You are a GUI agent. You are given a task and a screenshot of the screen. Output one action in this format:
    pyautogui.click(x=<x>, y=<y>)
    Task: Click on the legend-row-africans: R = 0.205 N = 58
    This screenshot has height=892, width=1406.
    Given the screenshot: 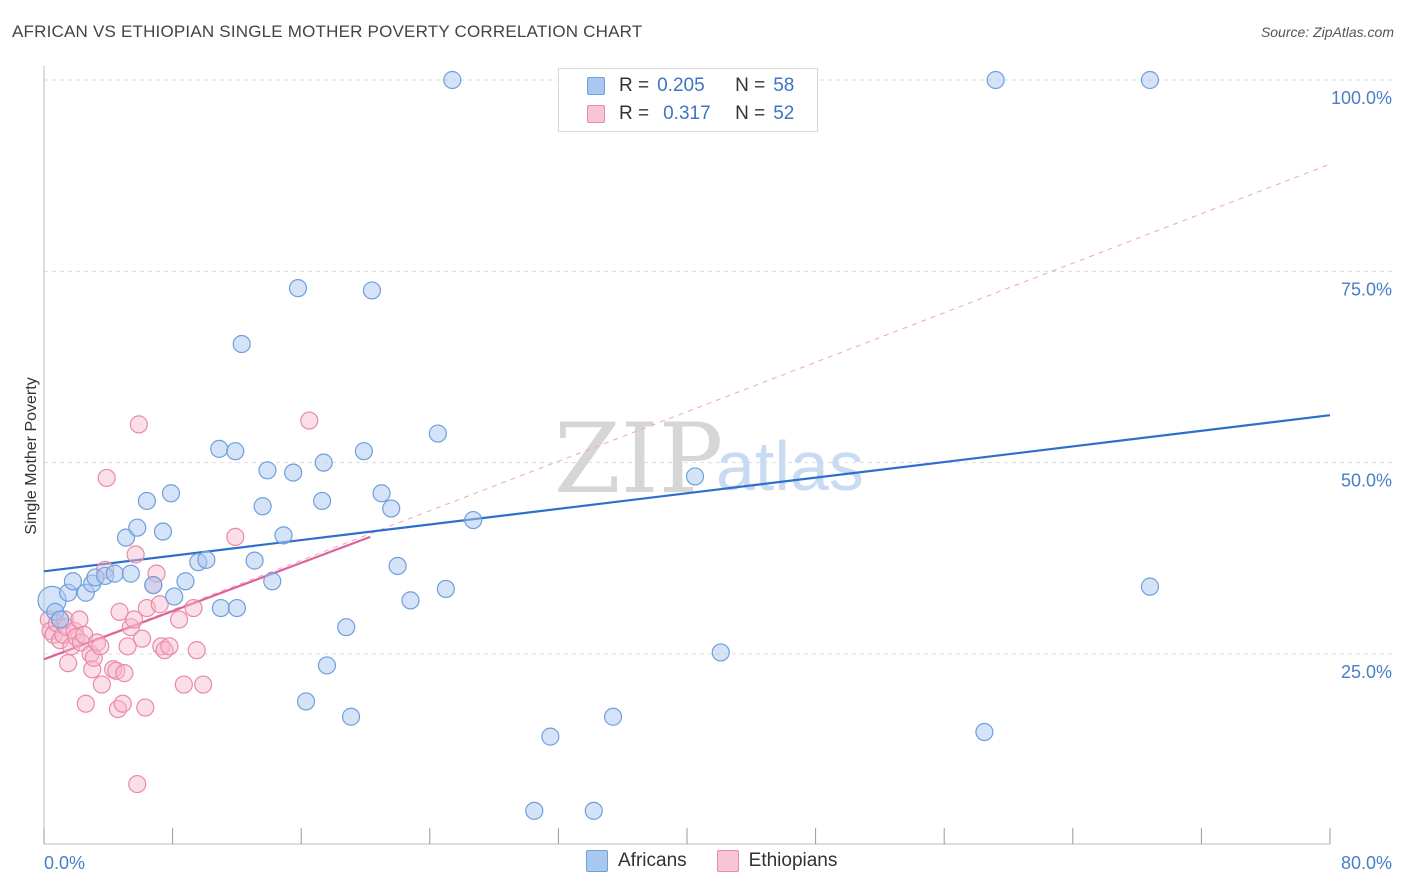 What is the action you would take?
    pyautogui.click(x=690, y=86)
    